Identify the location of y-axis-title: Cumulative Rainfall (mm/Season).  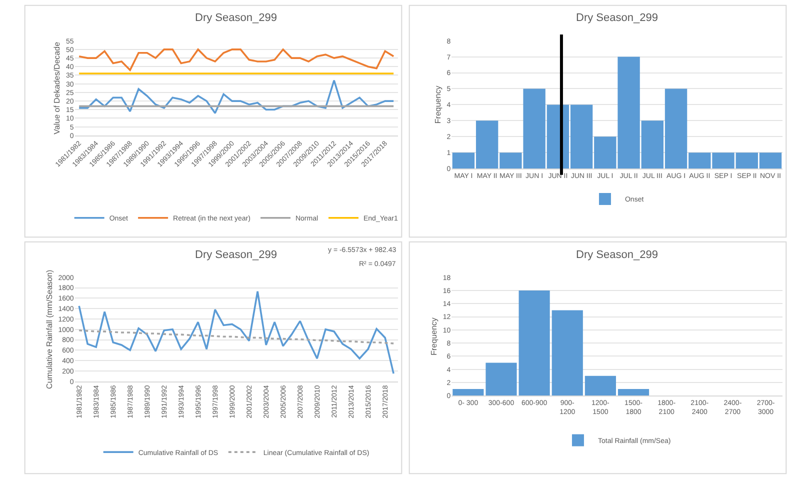
(49, 329).